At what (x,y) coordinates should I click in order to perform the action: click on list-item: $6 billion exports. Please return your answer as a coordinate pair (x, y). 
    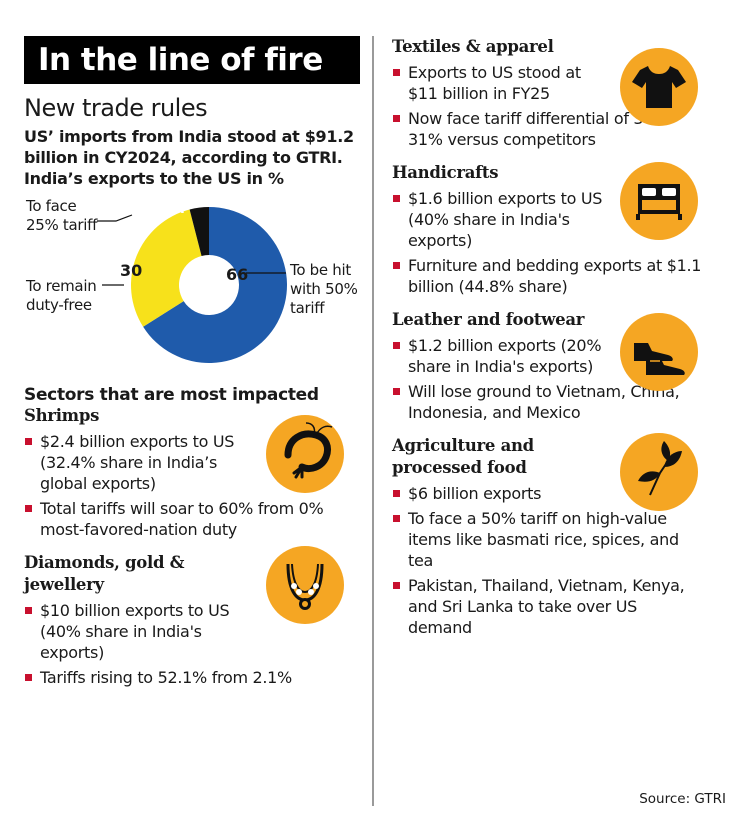
    Looking at the image, I should click on (542, 493).